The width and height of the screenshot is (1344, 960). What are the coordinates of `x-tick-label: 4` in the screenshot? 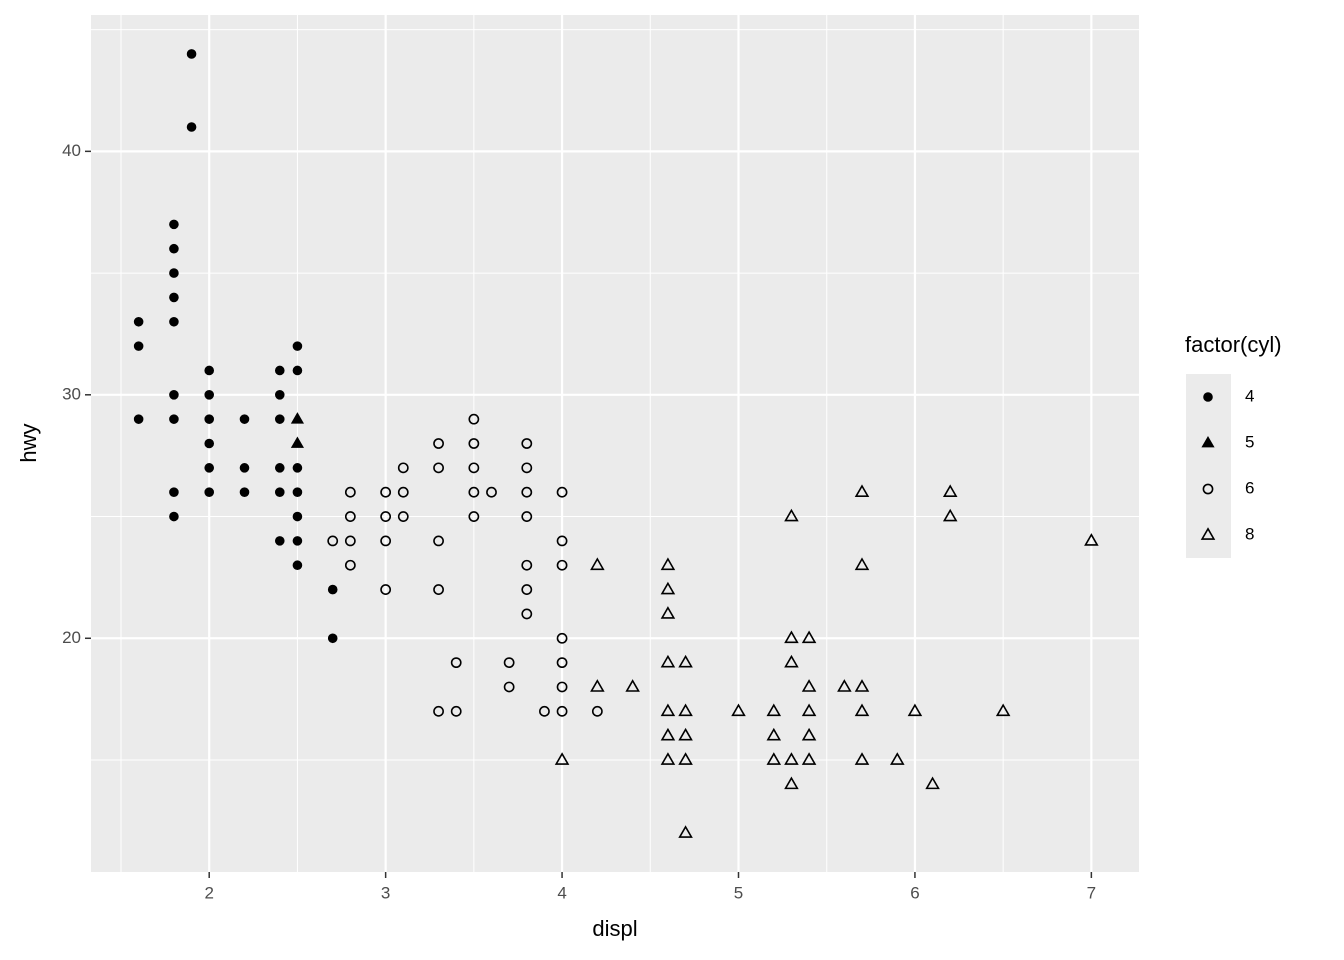 It's located at (561, 892).